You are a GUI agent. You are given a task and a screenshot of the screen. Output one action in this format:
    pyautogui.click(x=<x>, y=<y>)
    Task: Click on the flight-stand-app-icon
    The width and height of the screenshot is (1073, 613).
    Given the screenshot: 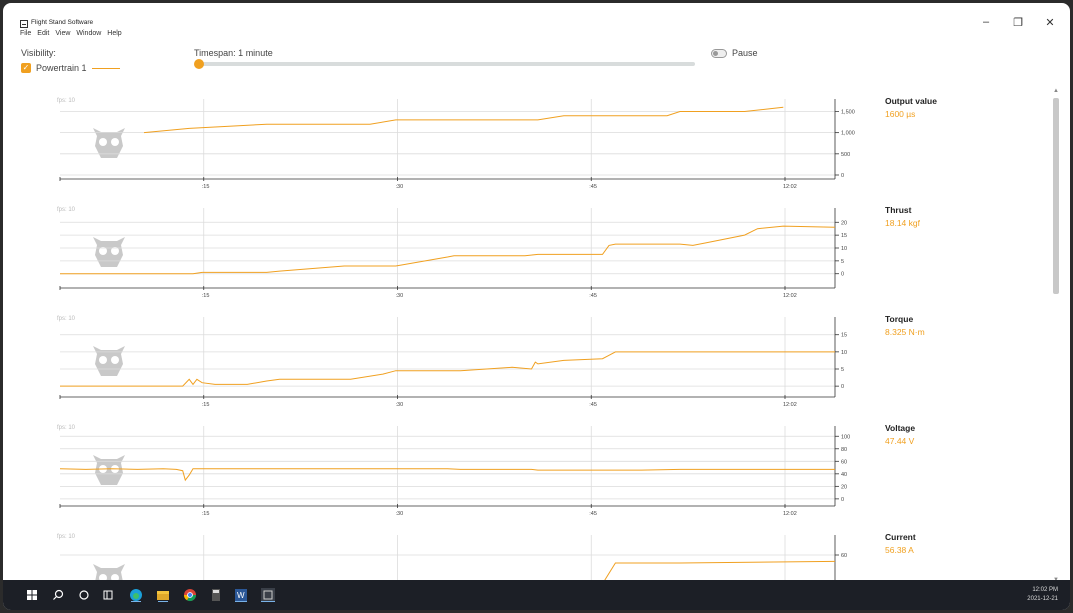 What is the action you would take?
    pyautogui.click(x=268, y=595)
    